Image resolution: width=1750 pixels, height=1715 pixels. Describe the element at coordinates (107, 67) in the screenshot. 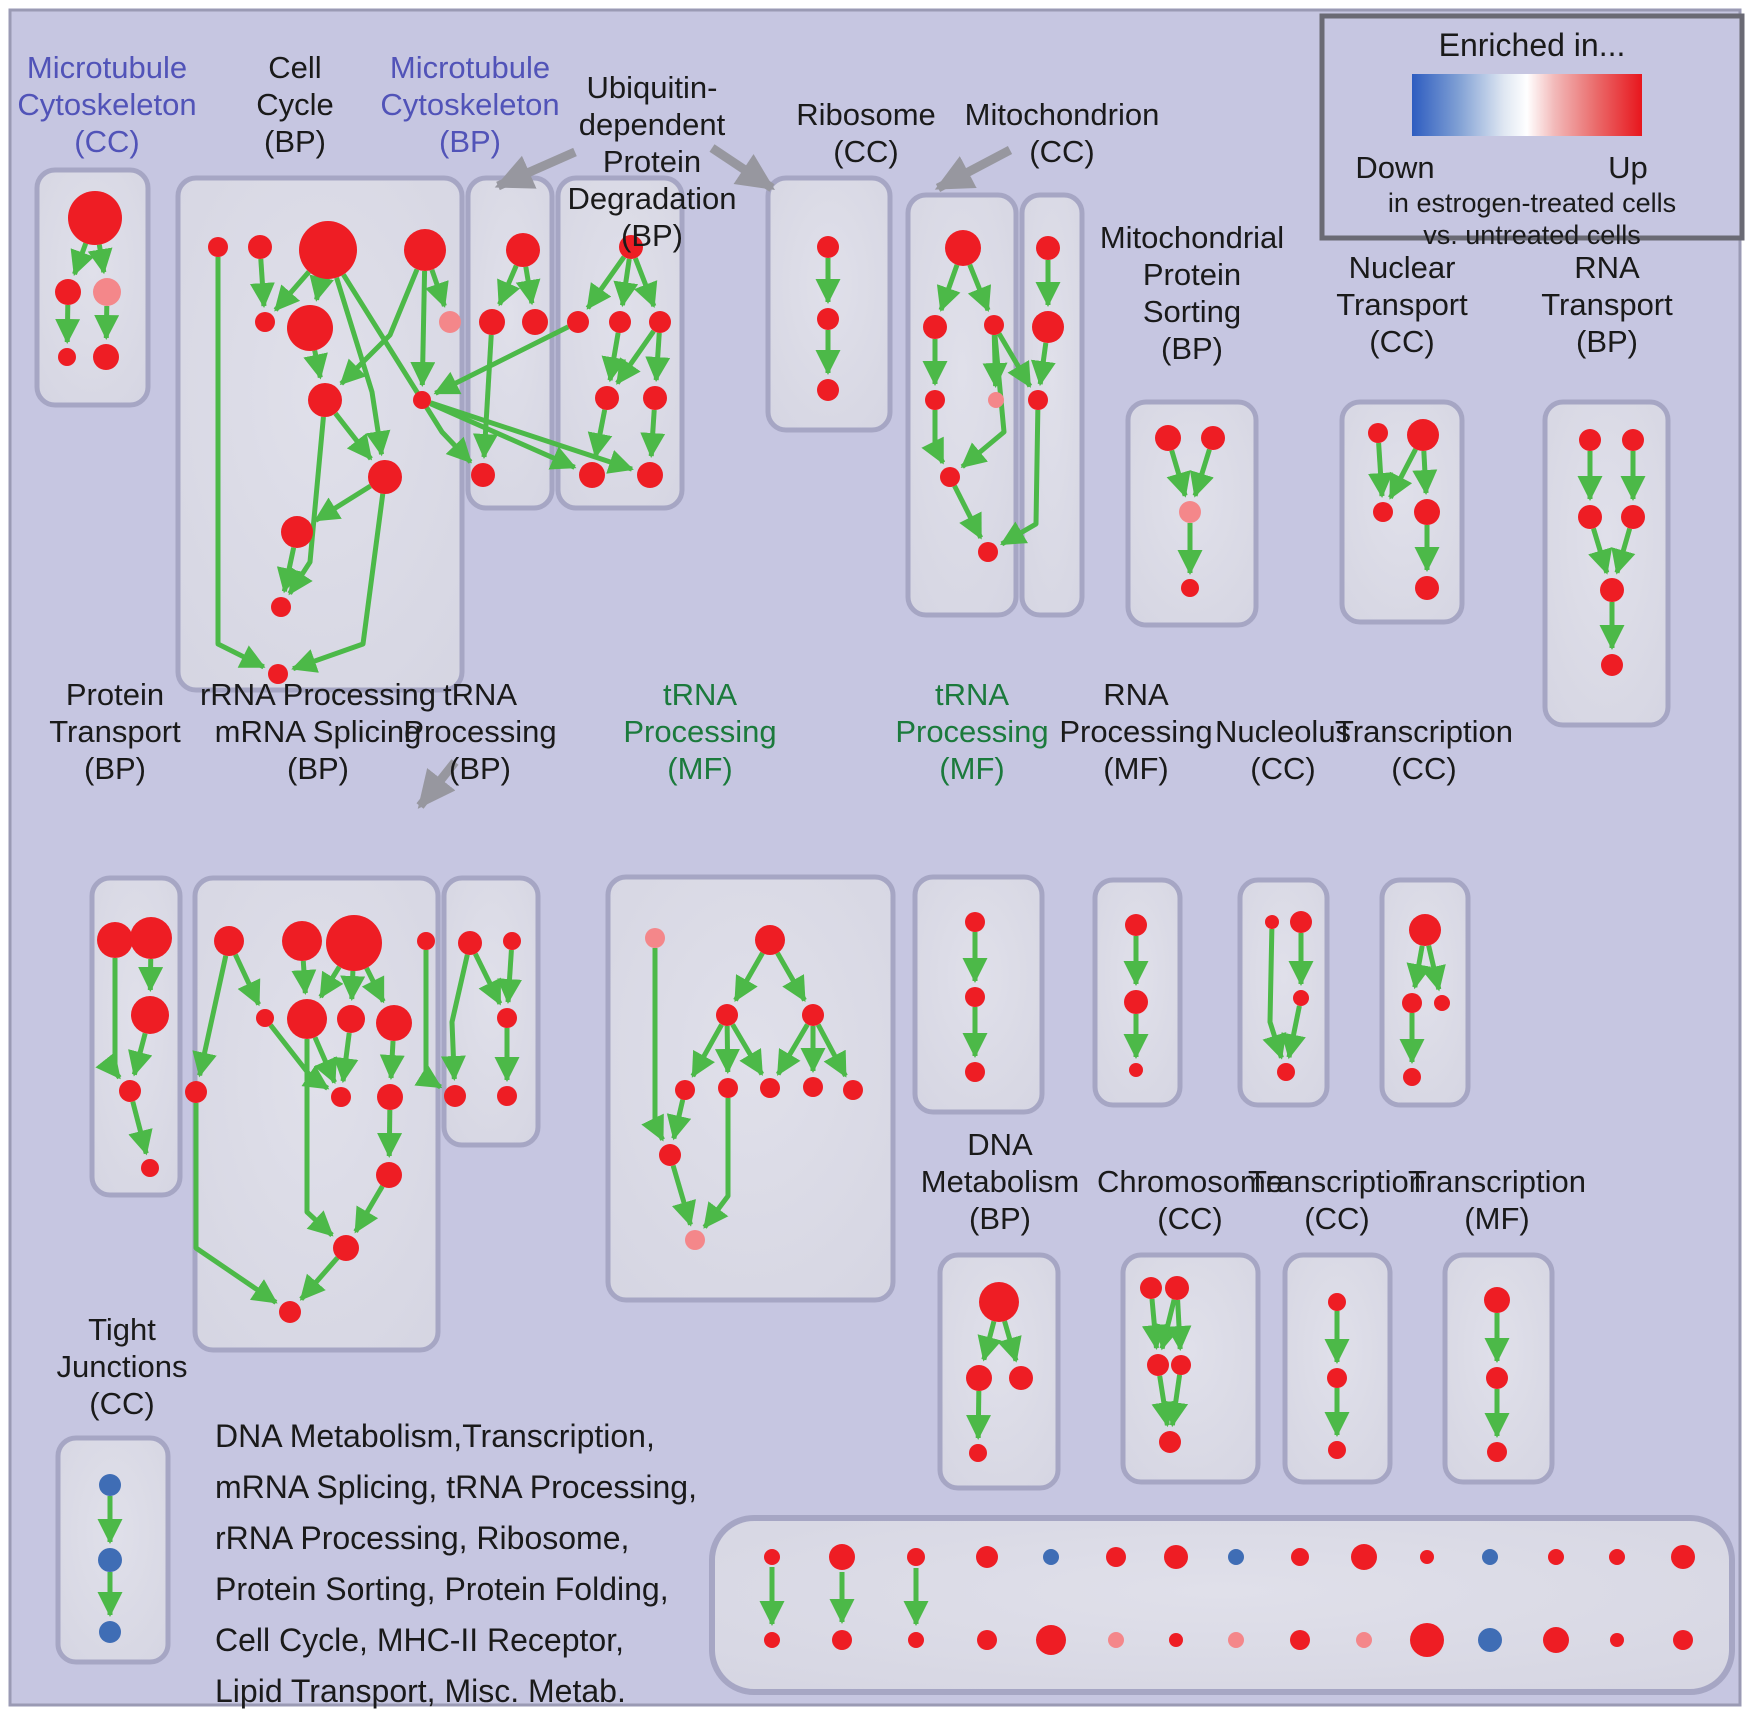

I see `microtubule-cc-label: Microtubule` at that location.